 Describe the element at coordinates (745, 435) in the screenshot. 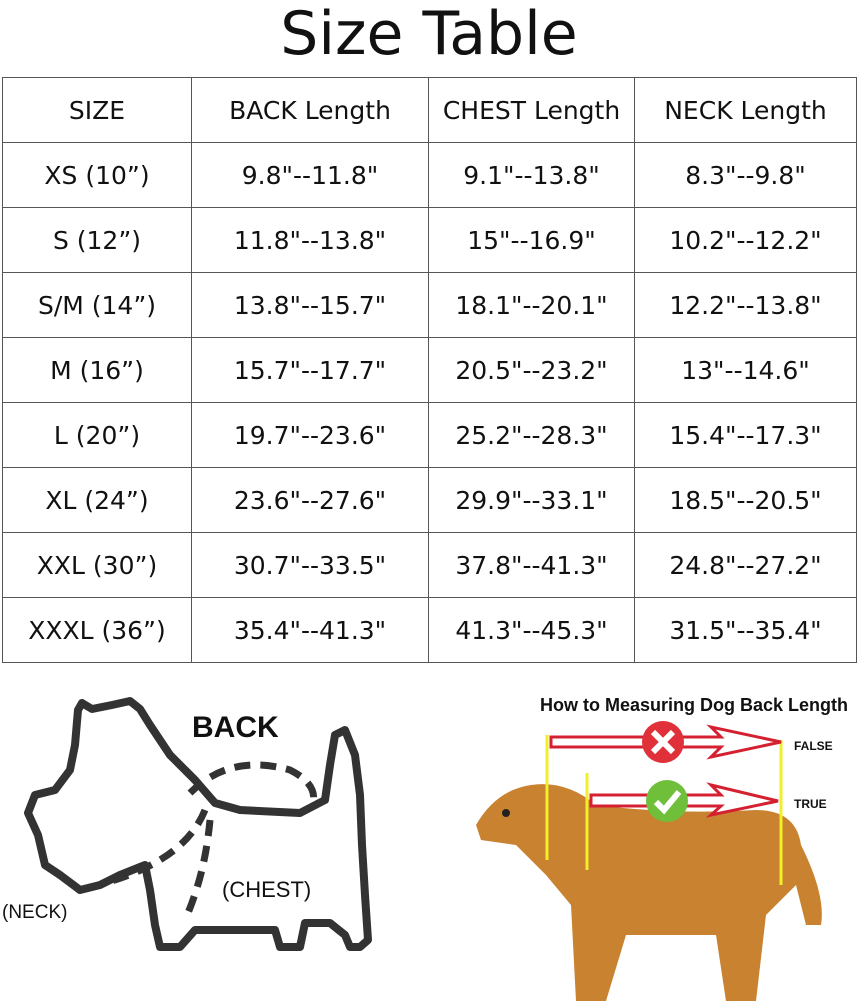

I see `table-cell: 15.4"--17.3"` at that location.